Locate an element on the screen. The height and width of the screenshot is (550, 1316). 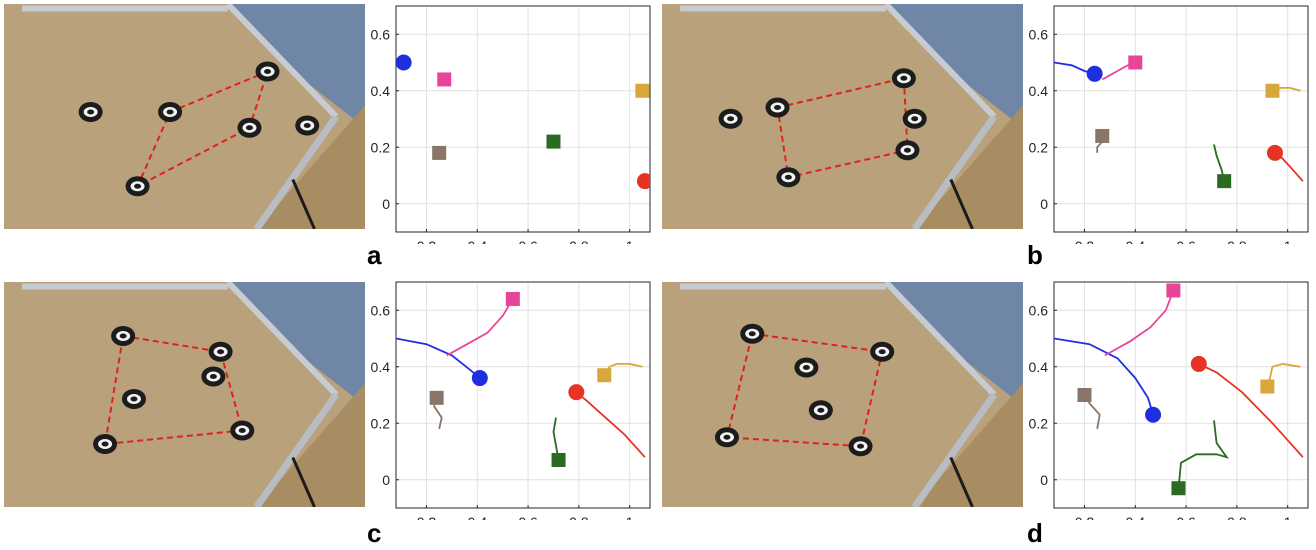
chart-a: 0.2 0.4 0.6 0.8 1 0 0.2 0.4 0.6 is located at coordinates (511, 124).